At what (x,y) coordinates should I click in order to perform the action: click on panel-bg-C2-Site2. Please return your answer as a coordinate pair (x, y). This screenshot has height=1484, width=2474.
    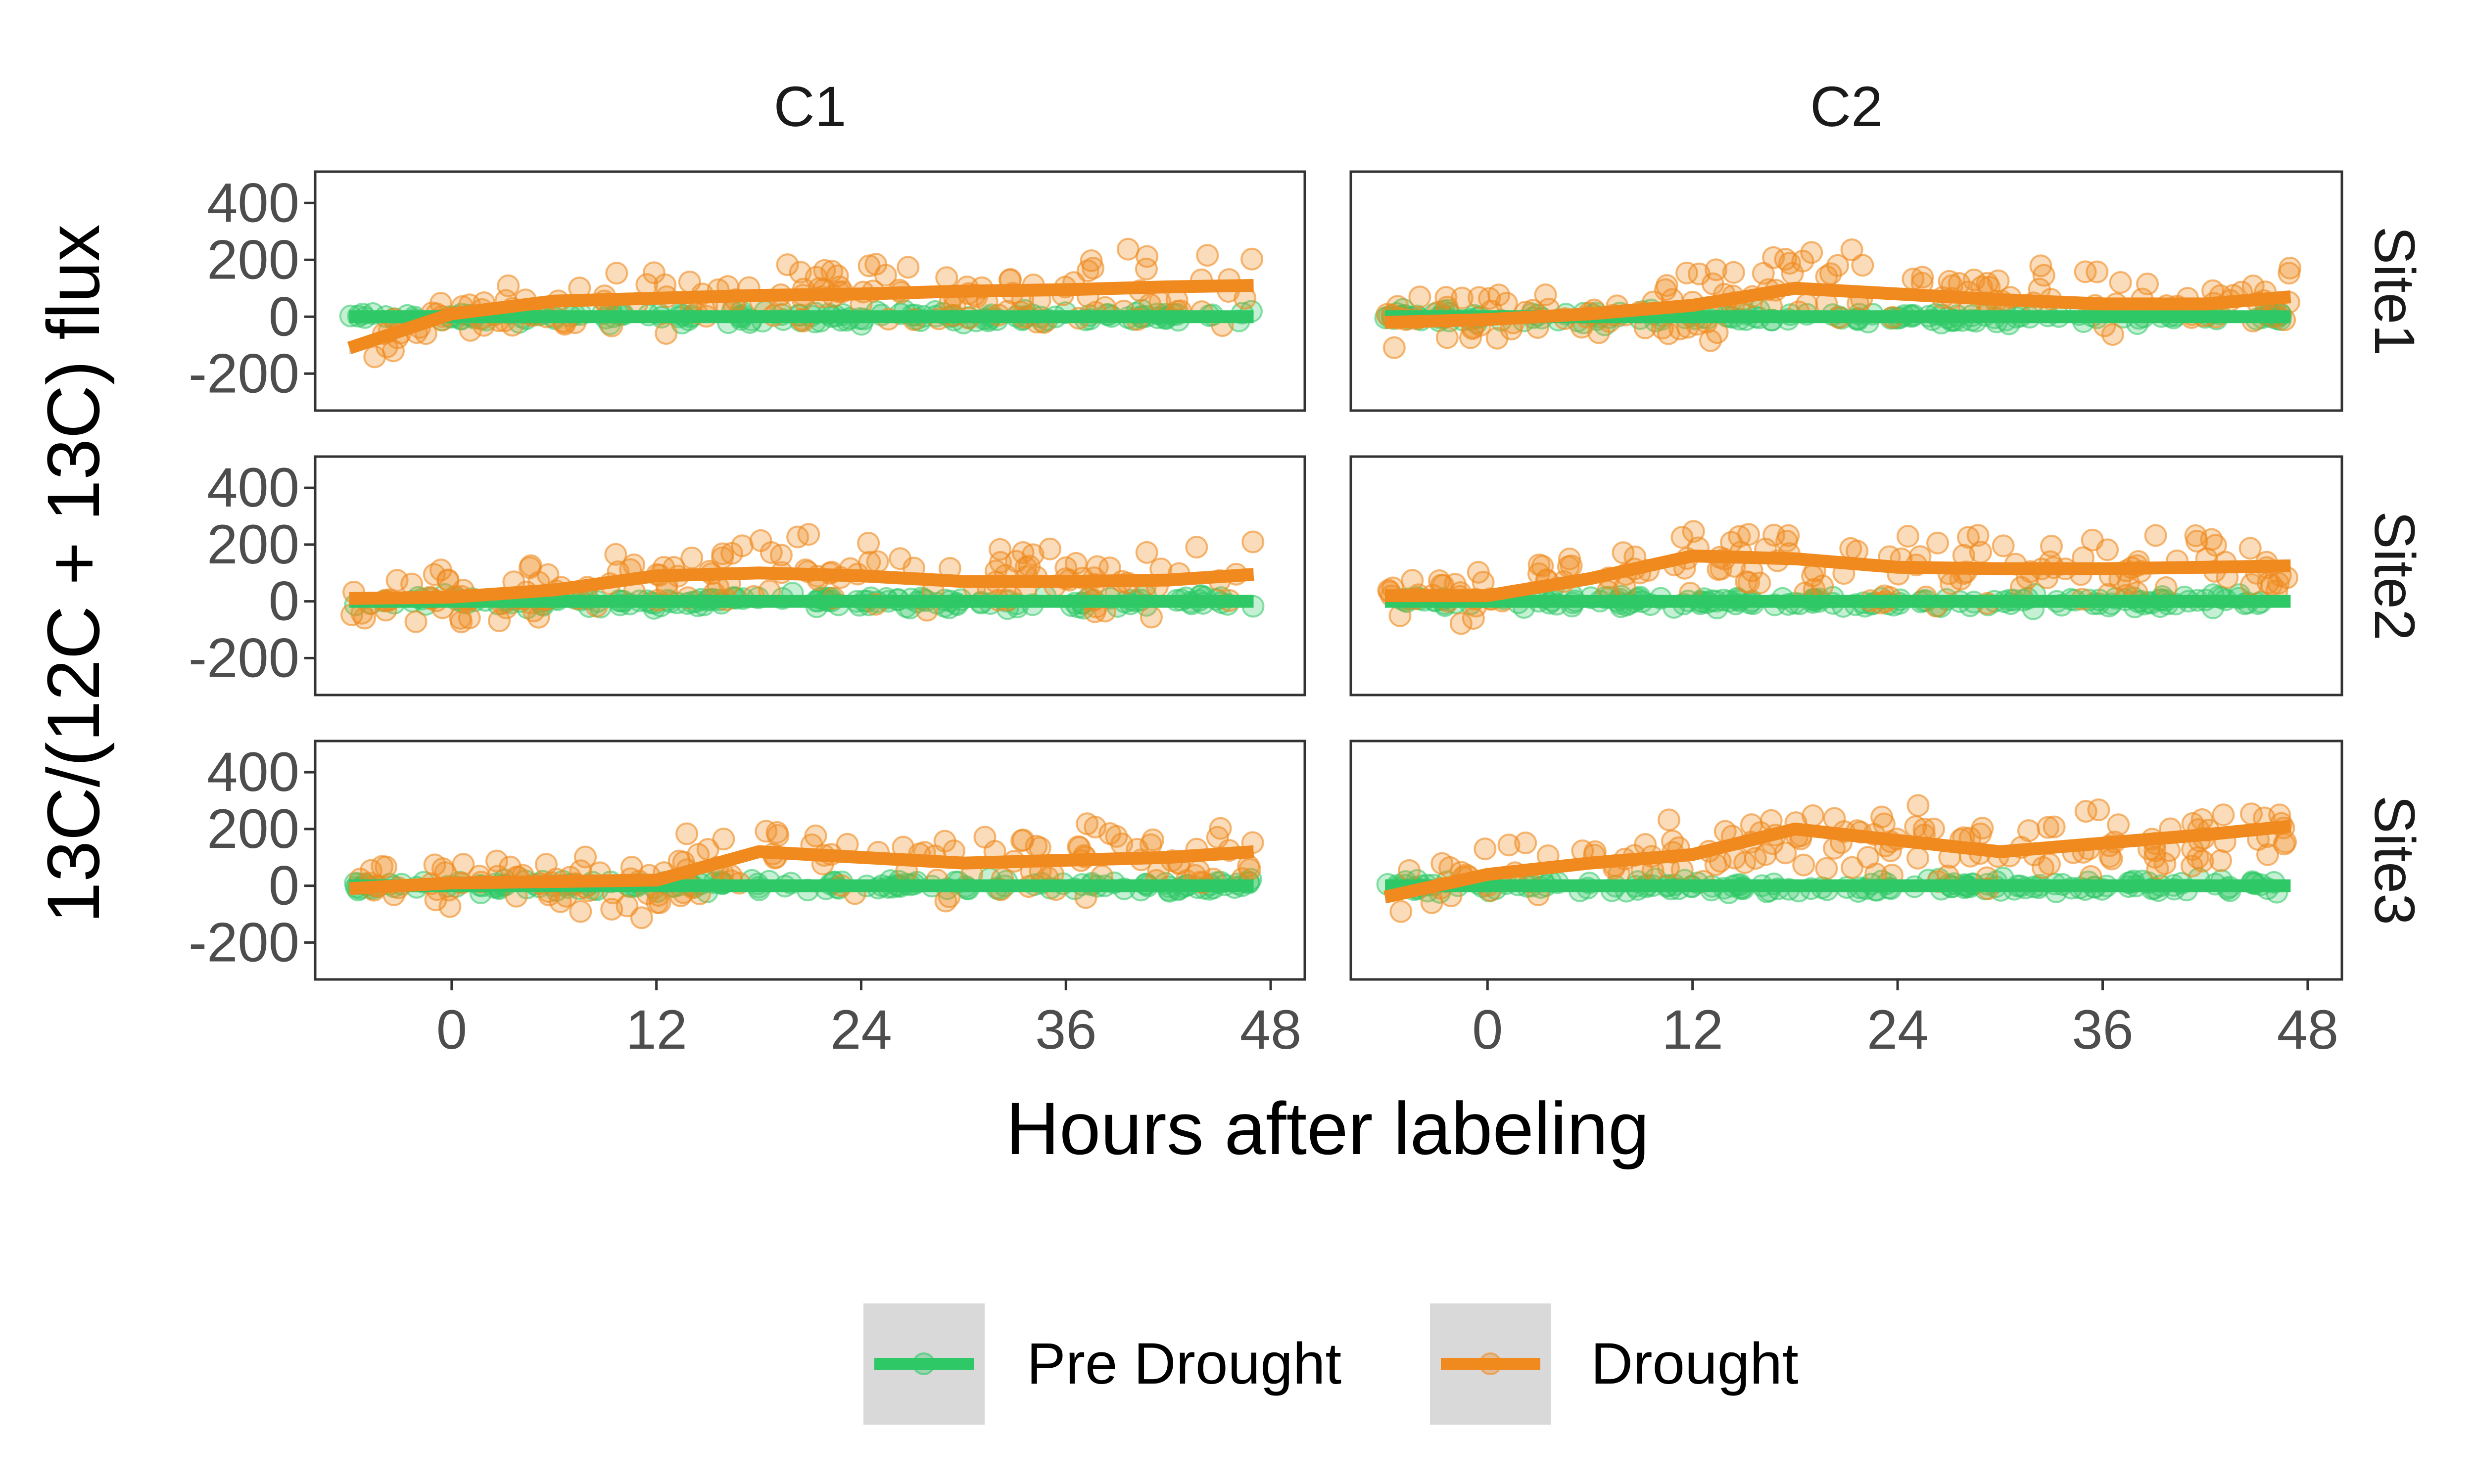
    Looking at the image, I should click on (1847, 576).